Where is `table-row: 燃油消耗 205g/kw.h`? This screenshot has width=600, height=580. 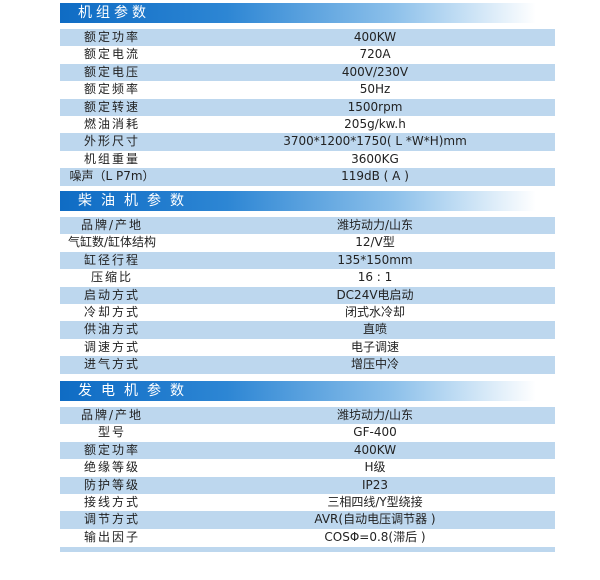 table-row: 燃油消耗 205g/kw.h is located at coordinates (307, 124).